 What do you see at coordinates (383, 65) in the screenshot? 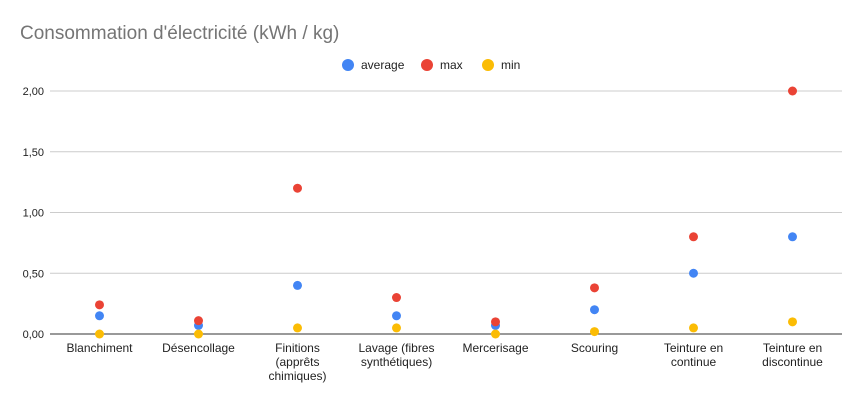
I see `legend-label: average` at bounding box center [383, 65].